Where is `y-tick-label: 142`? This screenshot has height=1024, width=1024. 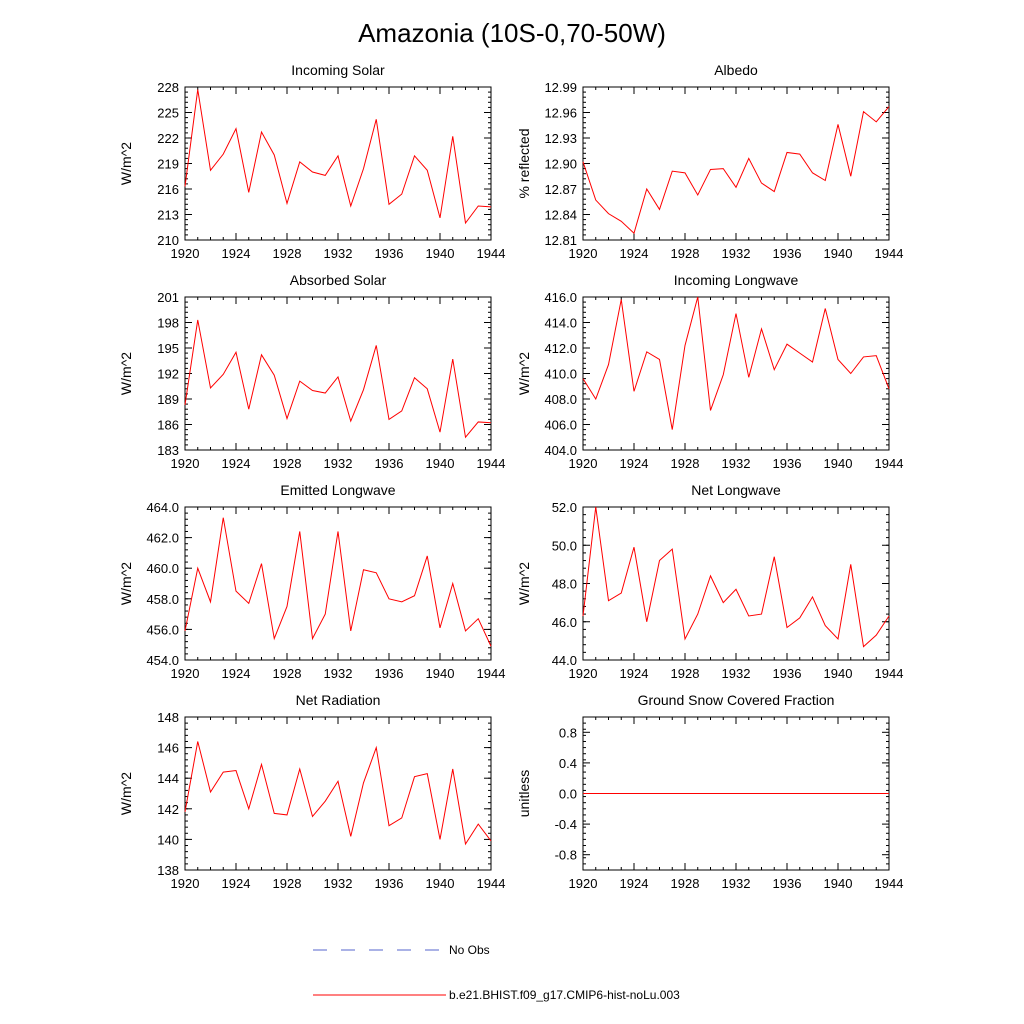
y-tick-label: 142 is located at coordinates (168, 809).